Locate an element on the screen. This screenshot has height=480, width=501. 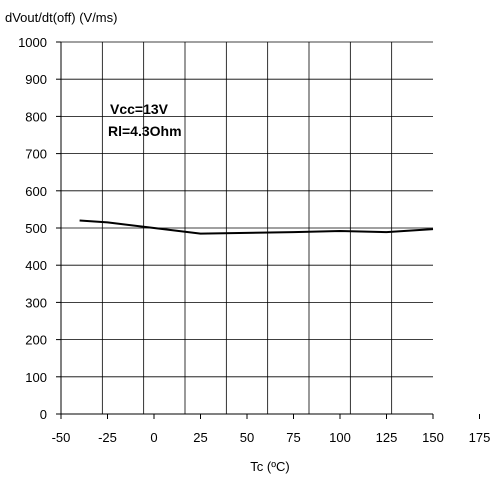
y-tick-label: 600 is located at coordinates (36, 191).